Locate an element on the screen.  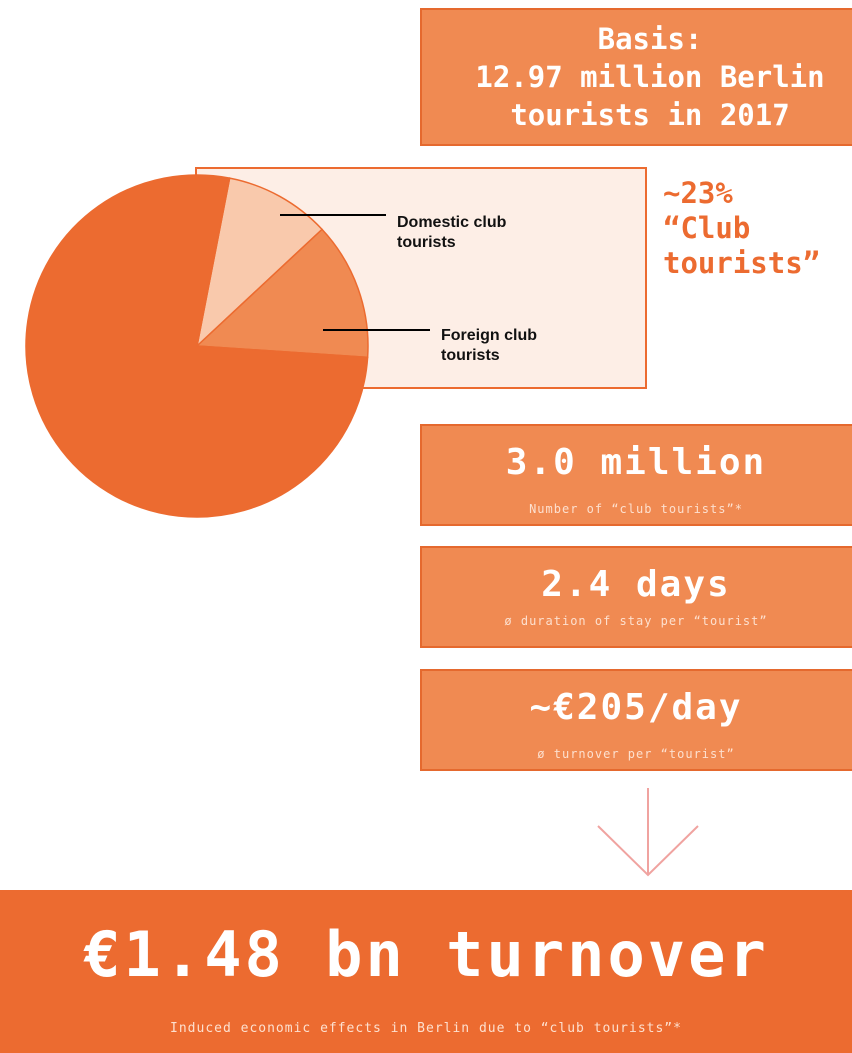
slice-label: Foreign club tourists is located at coordinates (489, 345).